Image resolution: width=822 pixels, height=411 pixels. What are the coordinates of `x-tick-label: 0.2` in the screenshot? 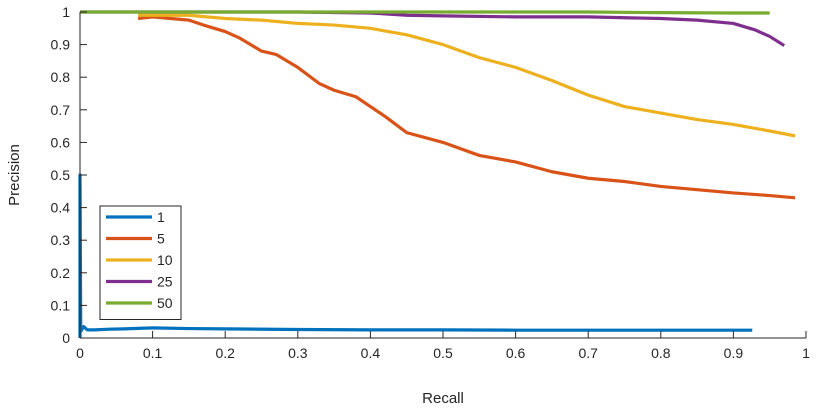 It's located at (225, 353).